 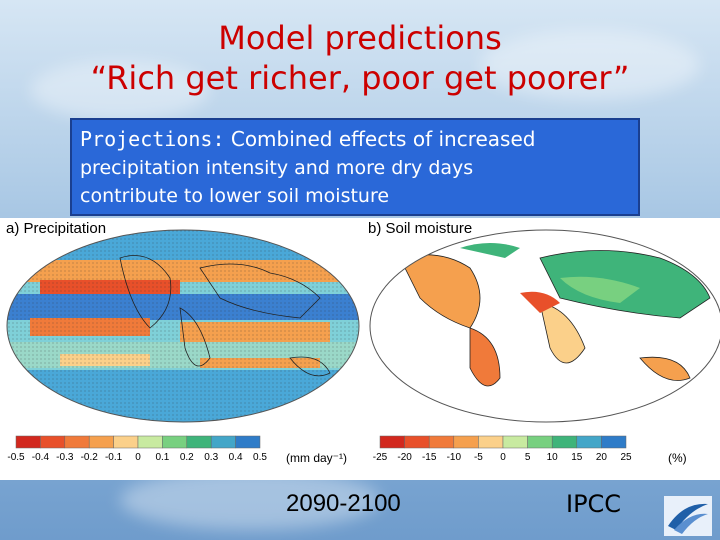 What do you see at coordinates (601, 457) in the screenshot?
I see `colorbar-tick: 20` at bounding box center [601, 457].